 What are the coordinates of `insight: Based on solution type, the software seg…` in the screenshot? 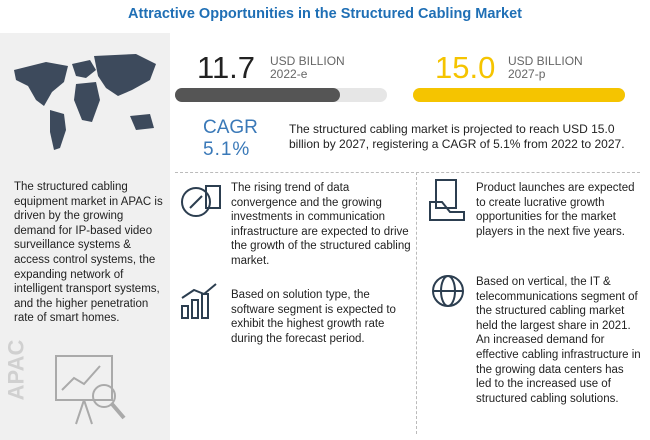 It's located at (313, 317).